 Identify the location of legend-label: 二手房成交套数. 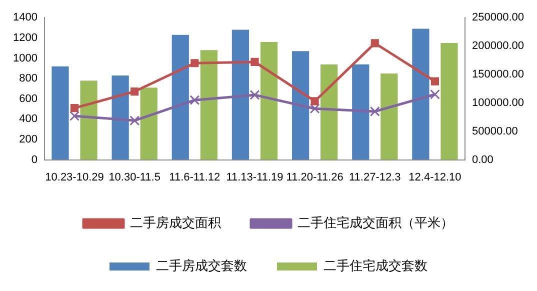
(201, 266).